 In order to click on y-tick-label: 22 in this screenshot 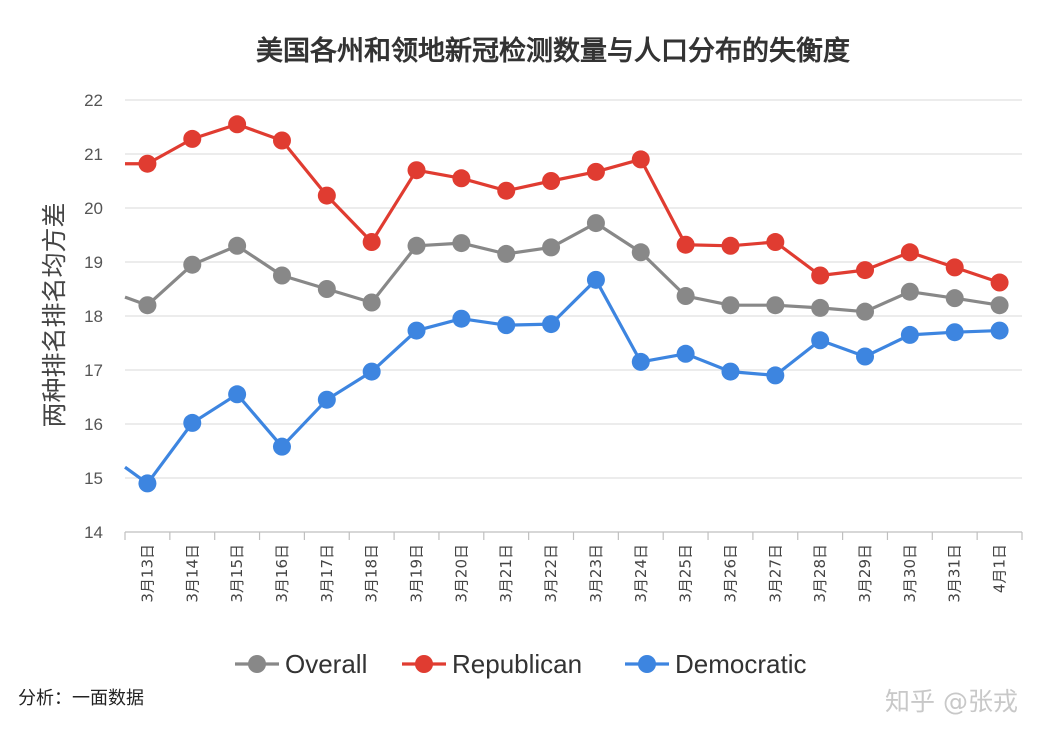, I will do `click(93, 100)`.